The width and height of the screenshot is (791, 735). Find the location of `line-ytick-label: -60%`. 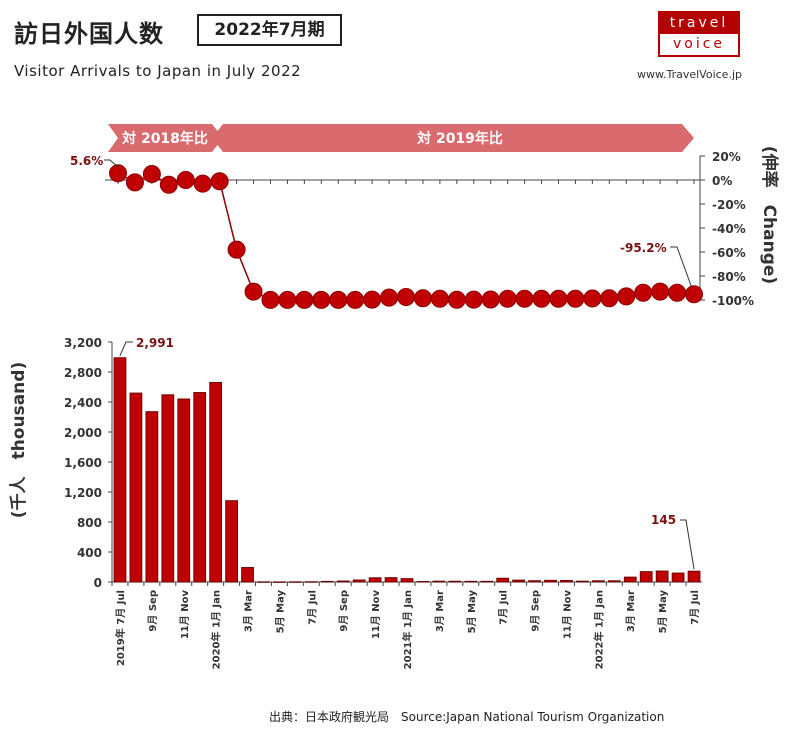

line-ytick-label: -60% is located at coordinates (729, 253).